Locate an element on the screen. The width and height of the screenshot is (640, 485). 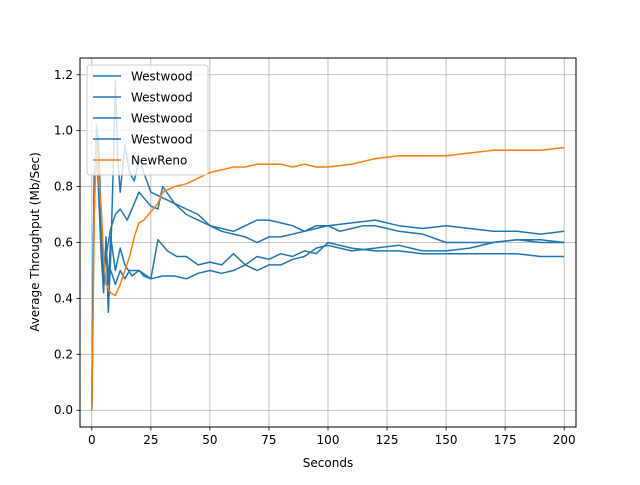
x-tick-label: 150 is located at coordinates (446, 440).